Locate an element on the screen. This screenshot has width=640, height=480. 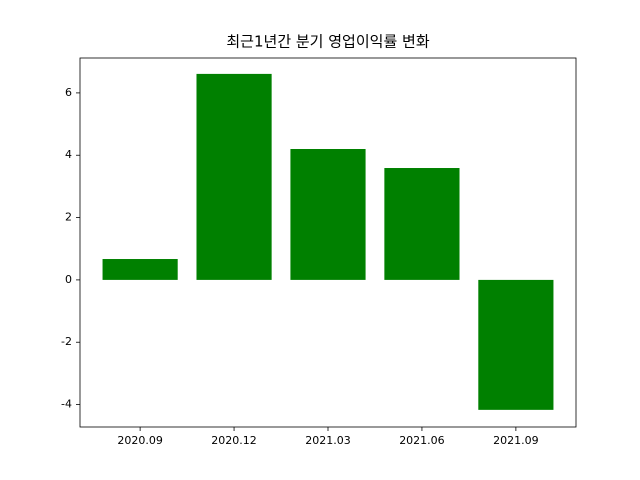
x-tick-label: 2020.12 is located at coordinates (234, 440).